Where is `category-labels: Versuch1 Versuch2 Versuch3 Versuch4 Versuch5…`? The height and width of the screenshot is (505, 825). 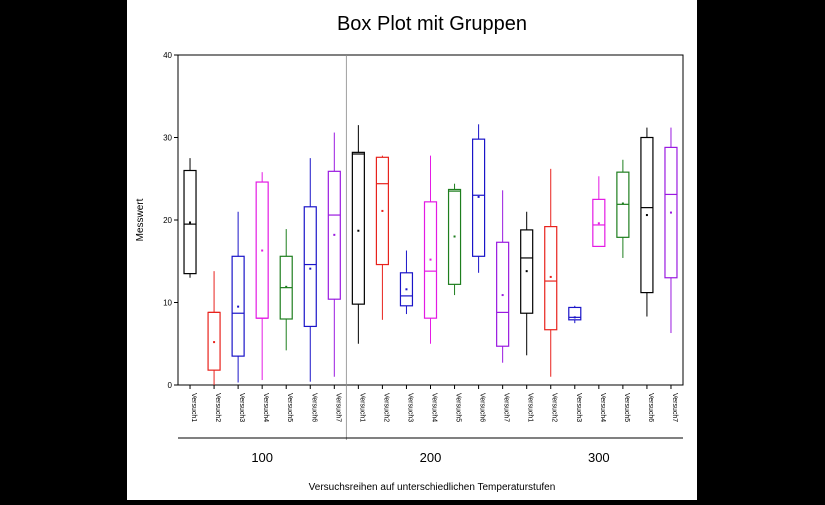 category-labels: Versuch1 Versuch2 Versuch3 Versuch4 Versuch5… is located at coordinates (434, 429).